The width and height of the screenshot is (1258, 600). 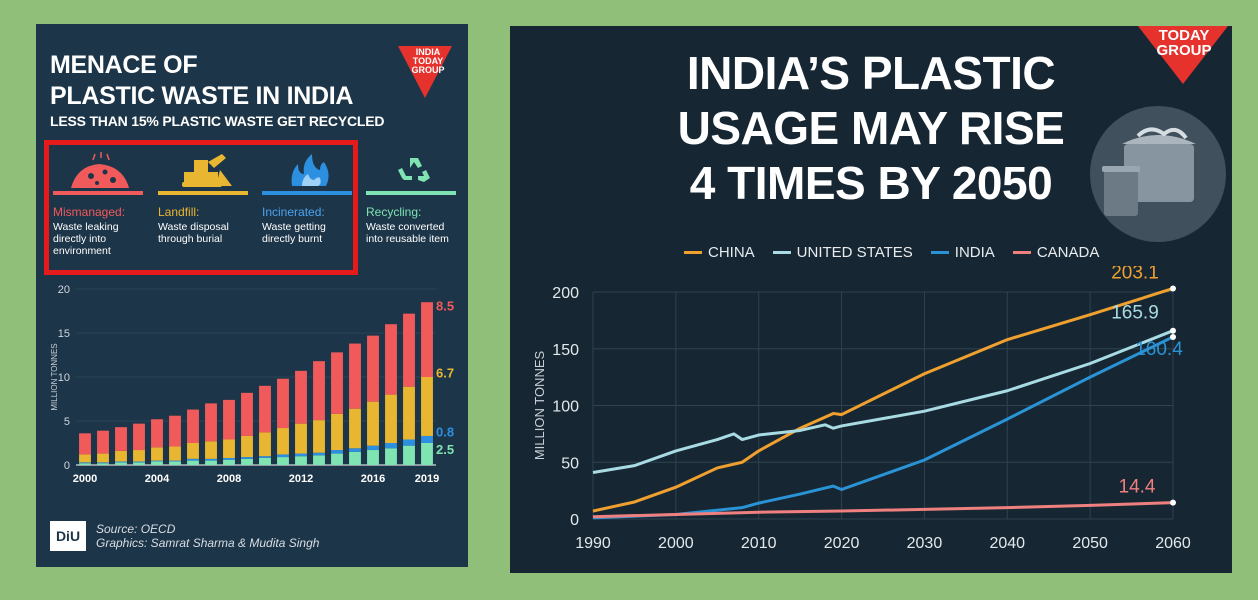 I want to click on logo-text-line2: TODAY, so click(x=428, y=61).